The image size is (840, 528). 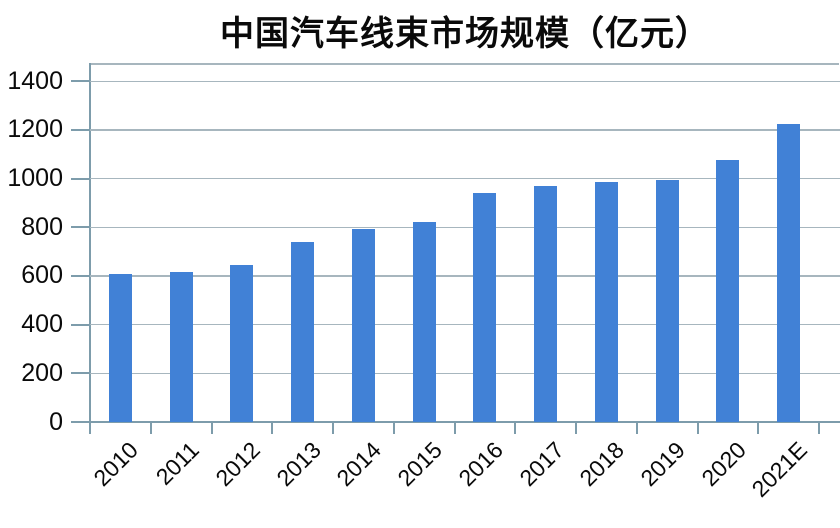 What do you see at coordinates (546, 303) in the screenshot?
I see `bar-2017` at bounding box center [546, 303].